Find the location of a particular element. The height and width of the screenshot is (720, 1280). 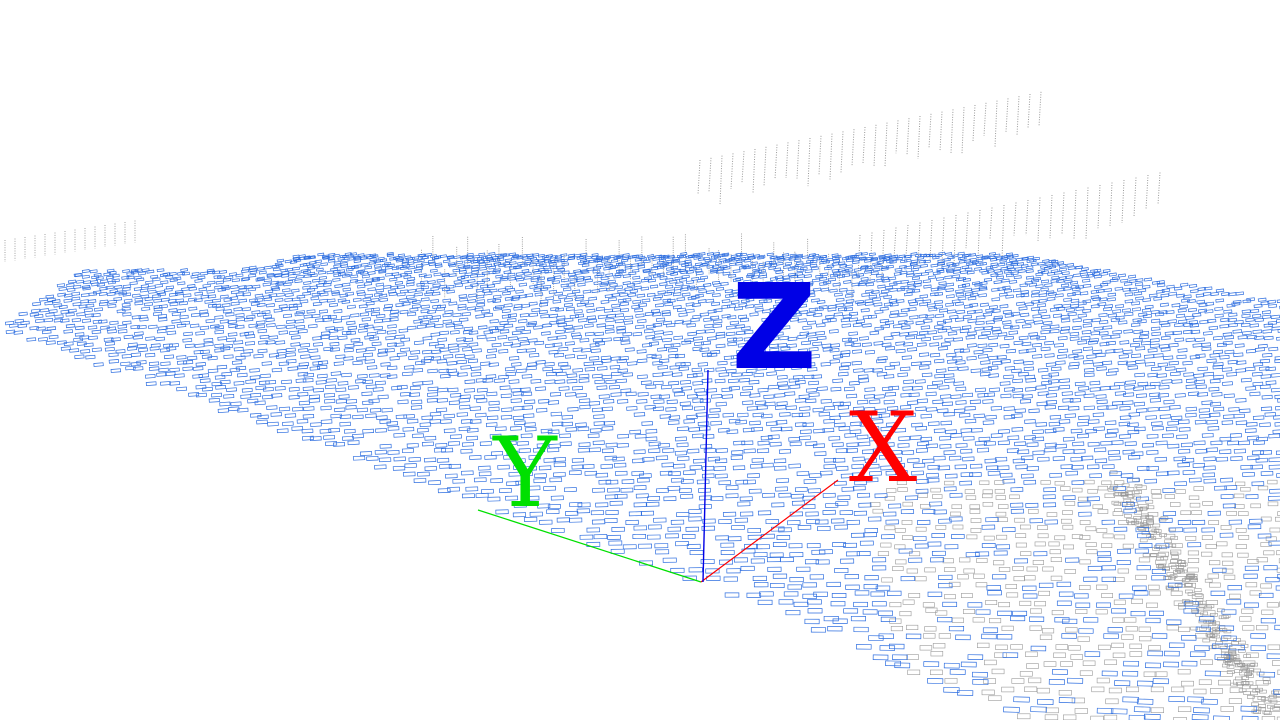

y-axis-line is located at coordinates (589, 546).